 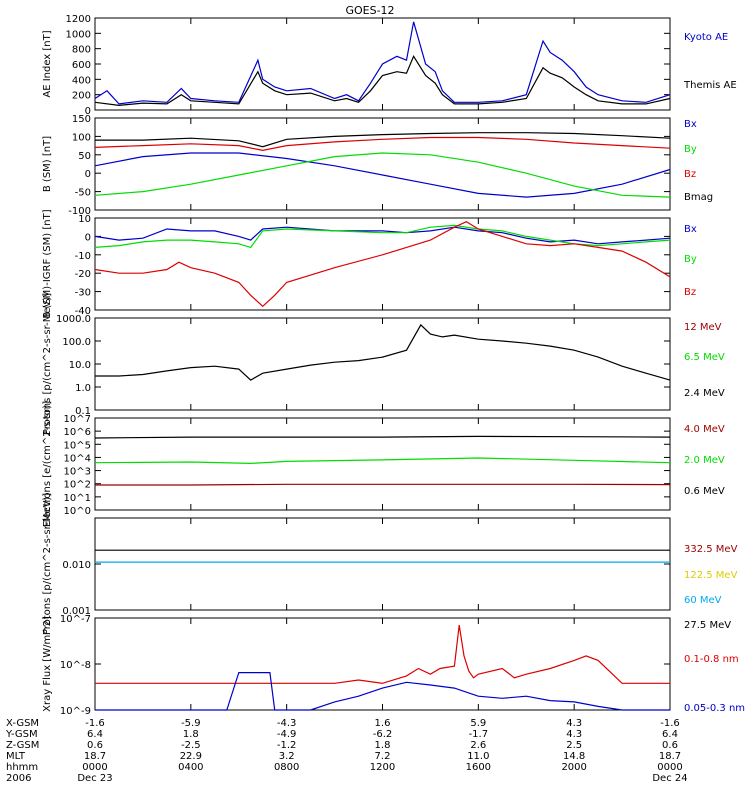 What do you see at coordinates (21, 734) in the screenshot?
I see `footer-row-label: Y-GSM` at bounding box center [21, 734].